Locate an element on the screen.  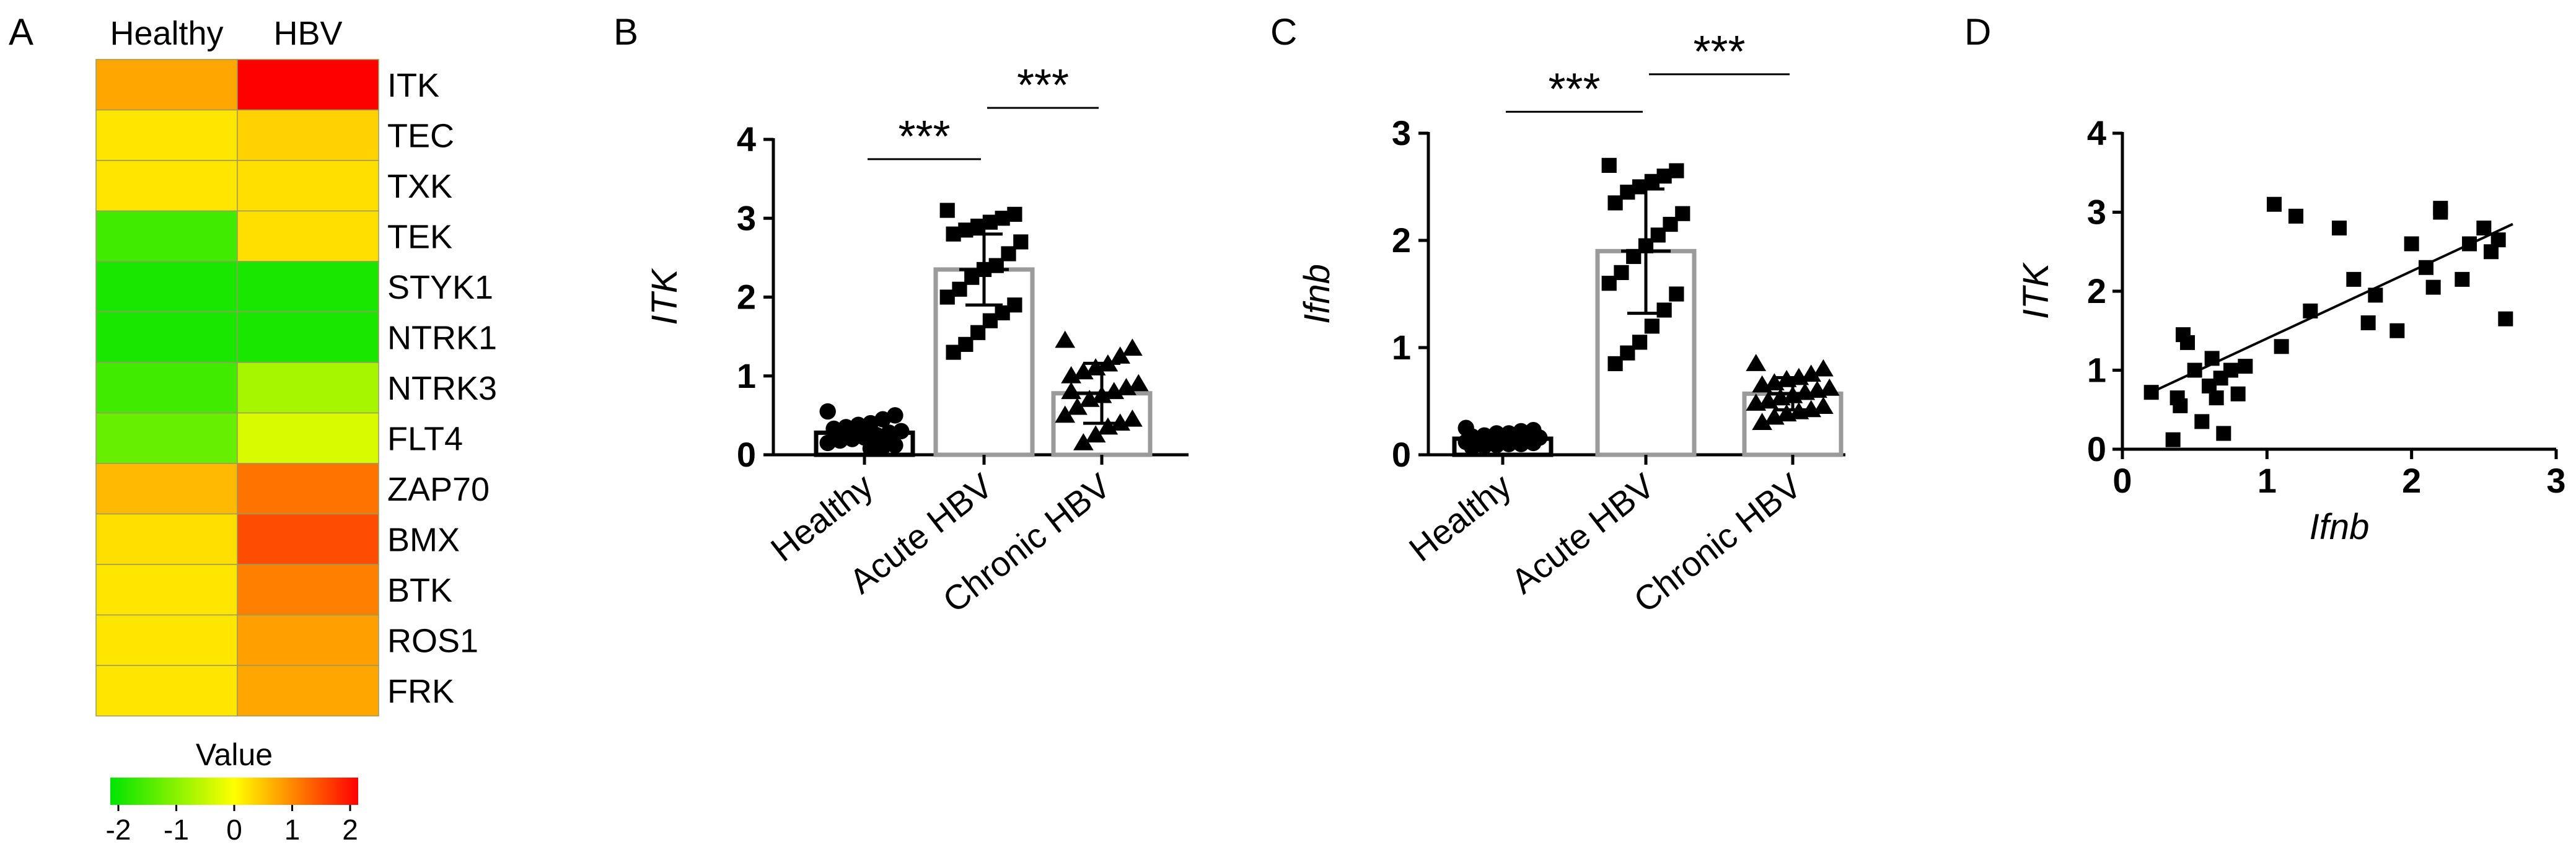
heatmap-row-label: NTRK3 is located at coordinates (442, 388).